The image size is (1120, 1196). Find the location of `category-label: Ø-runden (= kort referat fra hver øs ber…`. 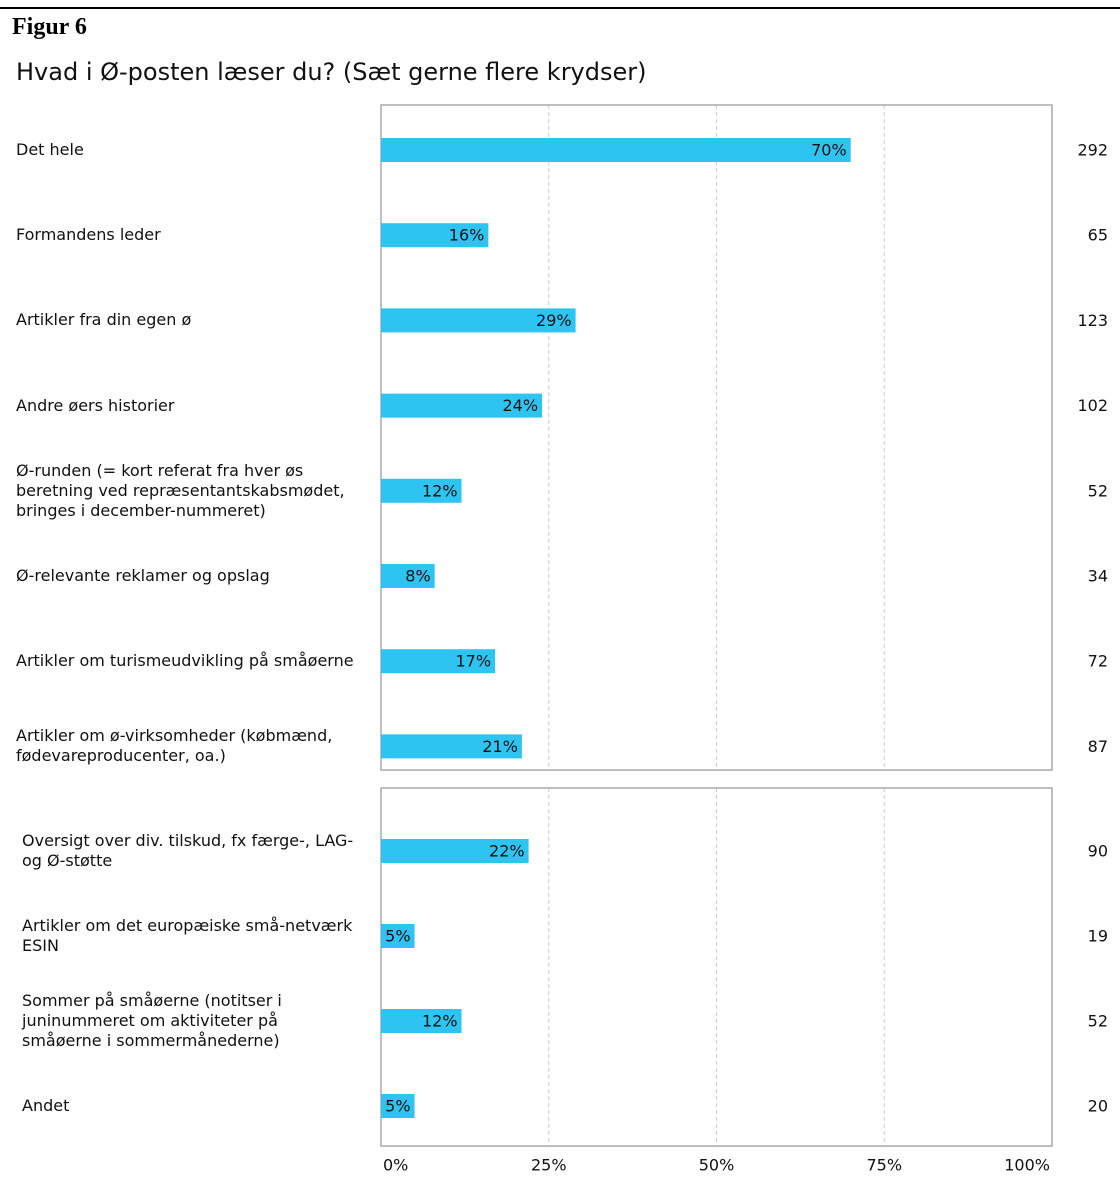

category-label: Ø-runden (= kort referat fra hver øs ber… is located at coordinates (180, 490).